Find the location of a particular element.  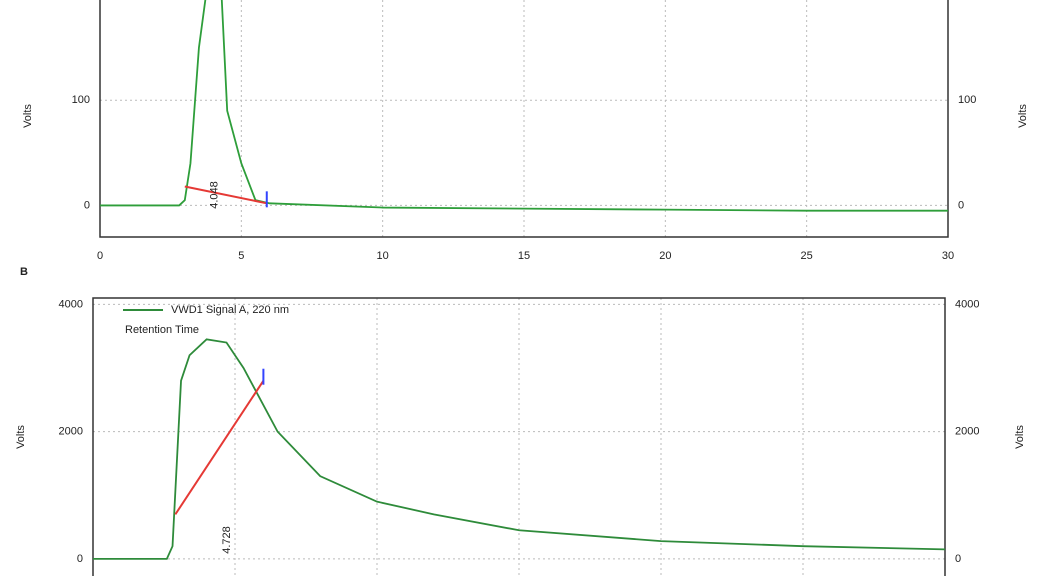

y-tick-label-right: 2000 is located at coordinates (967, 432).